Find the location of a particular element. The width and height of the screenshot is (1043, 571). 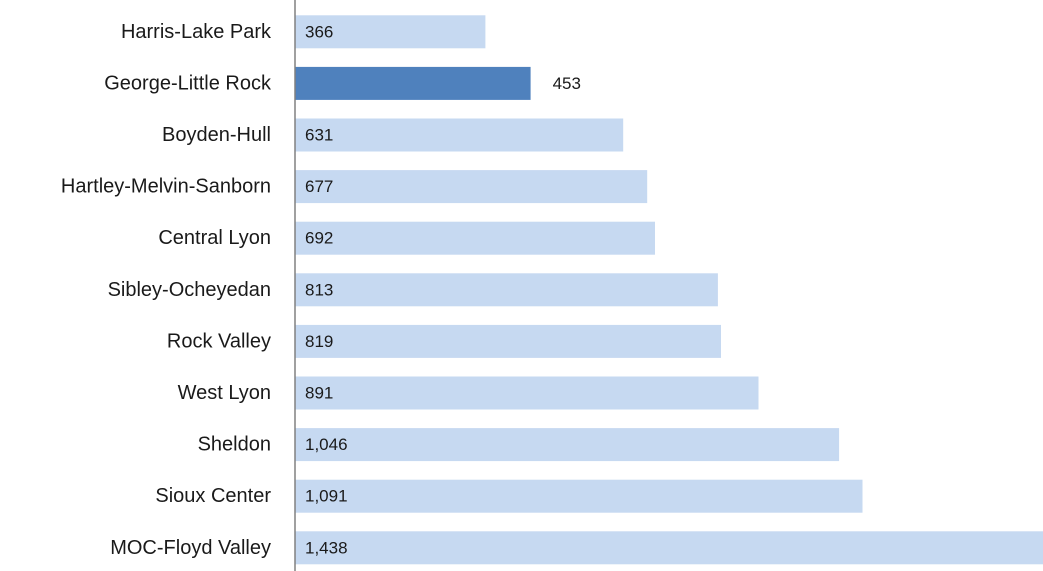

bar-west-lyon is located at coordinates (527, 393).